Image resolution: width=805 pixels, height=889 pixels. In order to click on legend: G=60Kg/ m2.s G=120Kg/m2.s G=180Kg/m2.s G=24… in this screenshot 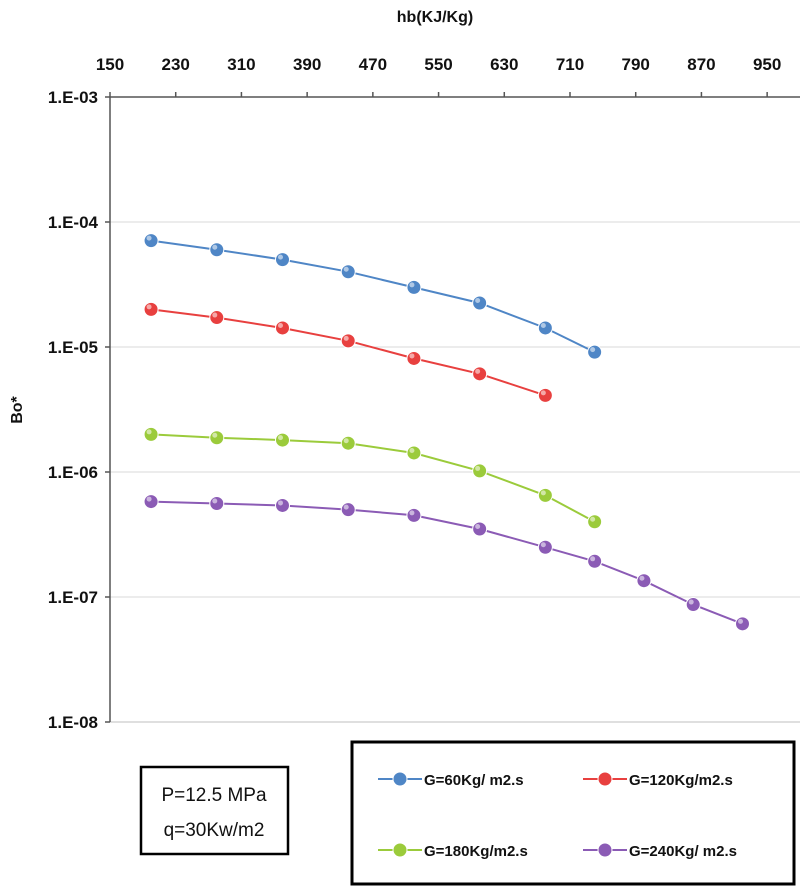, I will do `click(573, 813)`.